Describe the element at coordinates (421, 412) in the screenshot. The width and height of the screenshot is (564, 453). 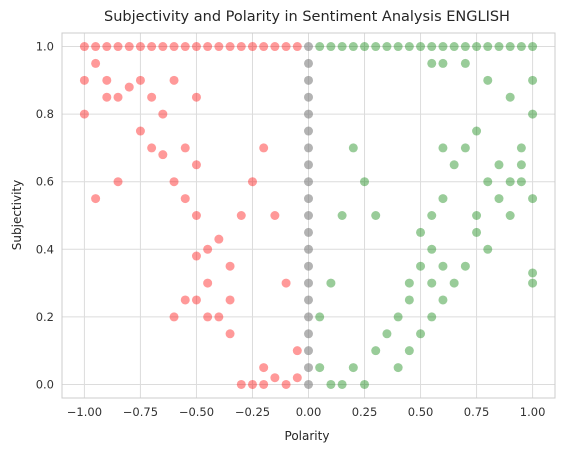
I see `x-tick-label: 0.50` at that location.